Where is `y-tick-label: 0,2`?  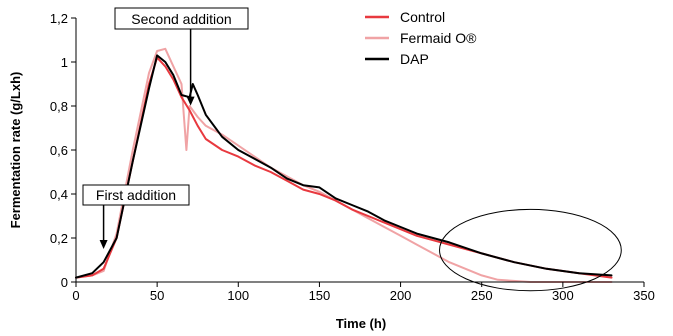
y-tick-label: 0,2 is located at coordinates (59, 238).